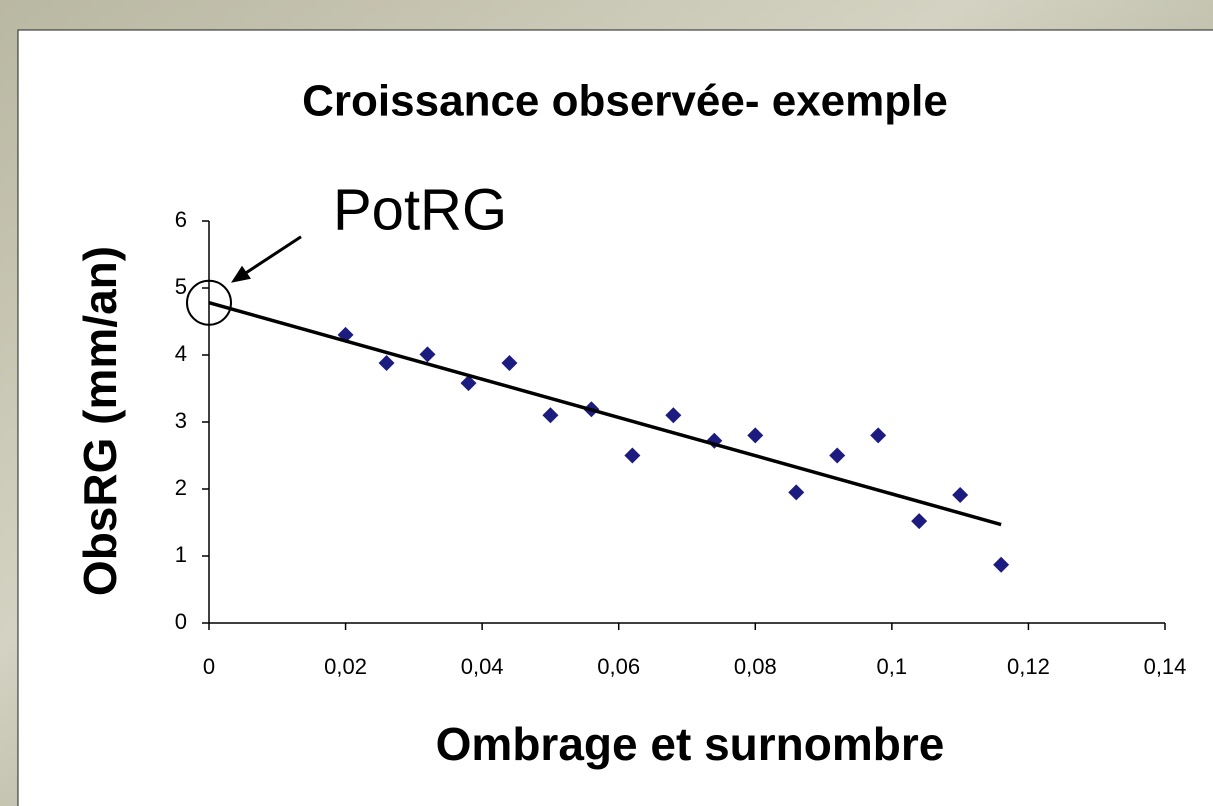 The image size is (1213, 806). What do you see at coordinates (482, 666) in the screenshot?
I see `x-tick-label: 0,04` at bounding box center [482, 666].